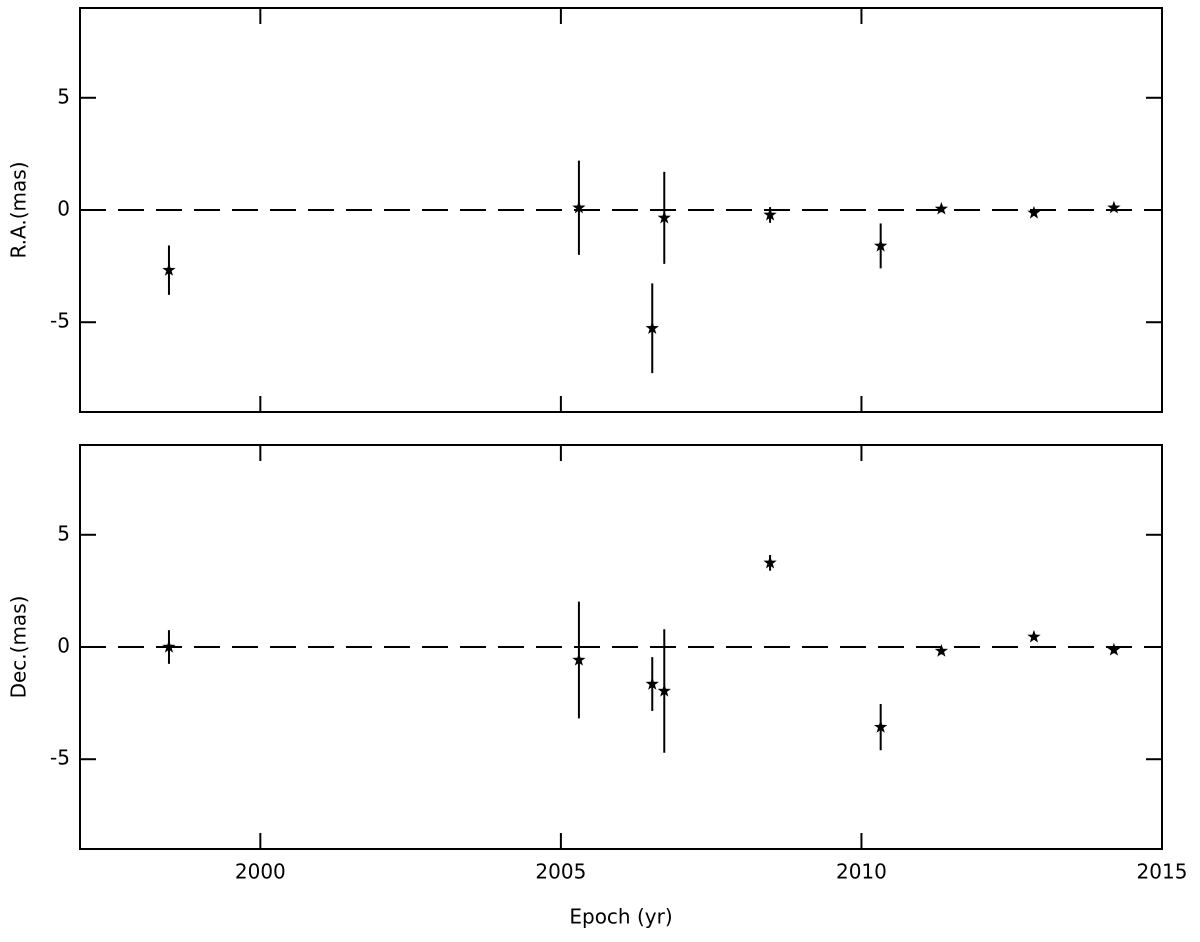  I want to click on x-tick-label: 2015, so click(1162, 872).